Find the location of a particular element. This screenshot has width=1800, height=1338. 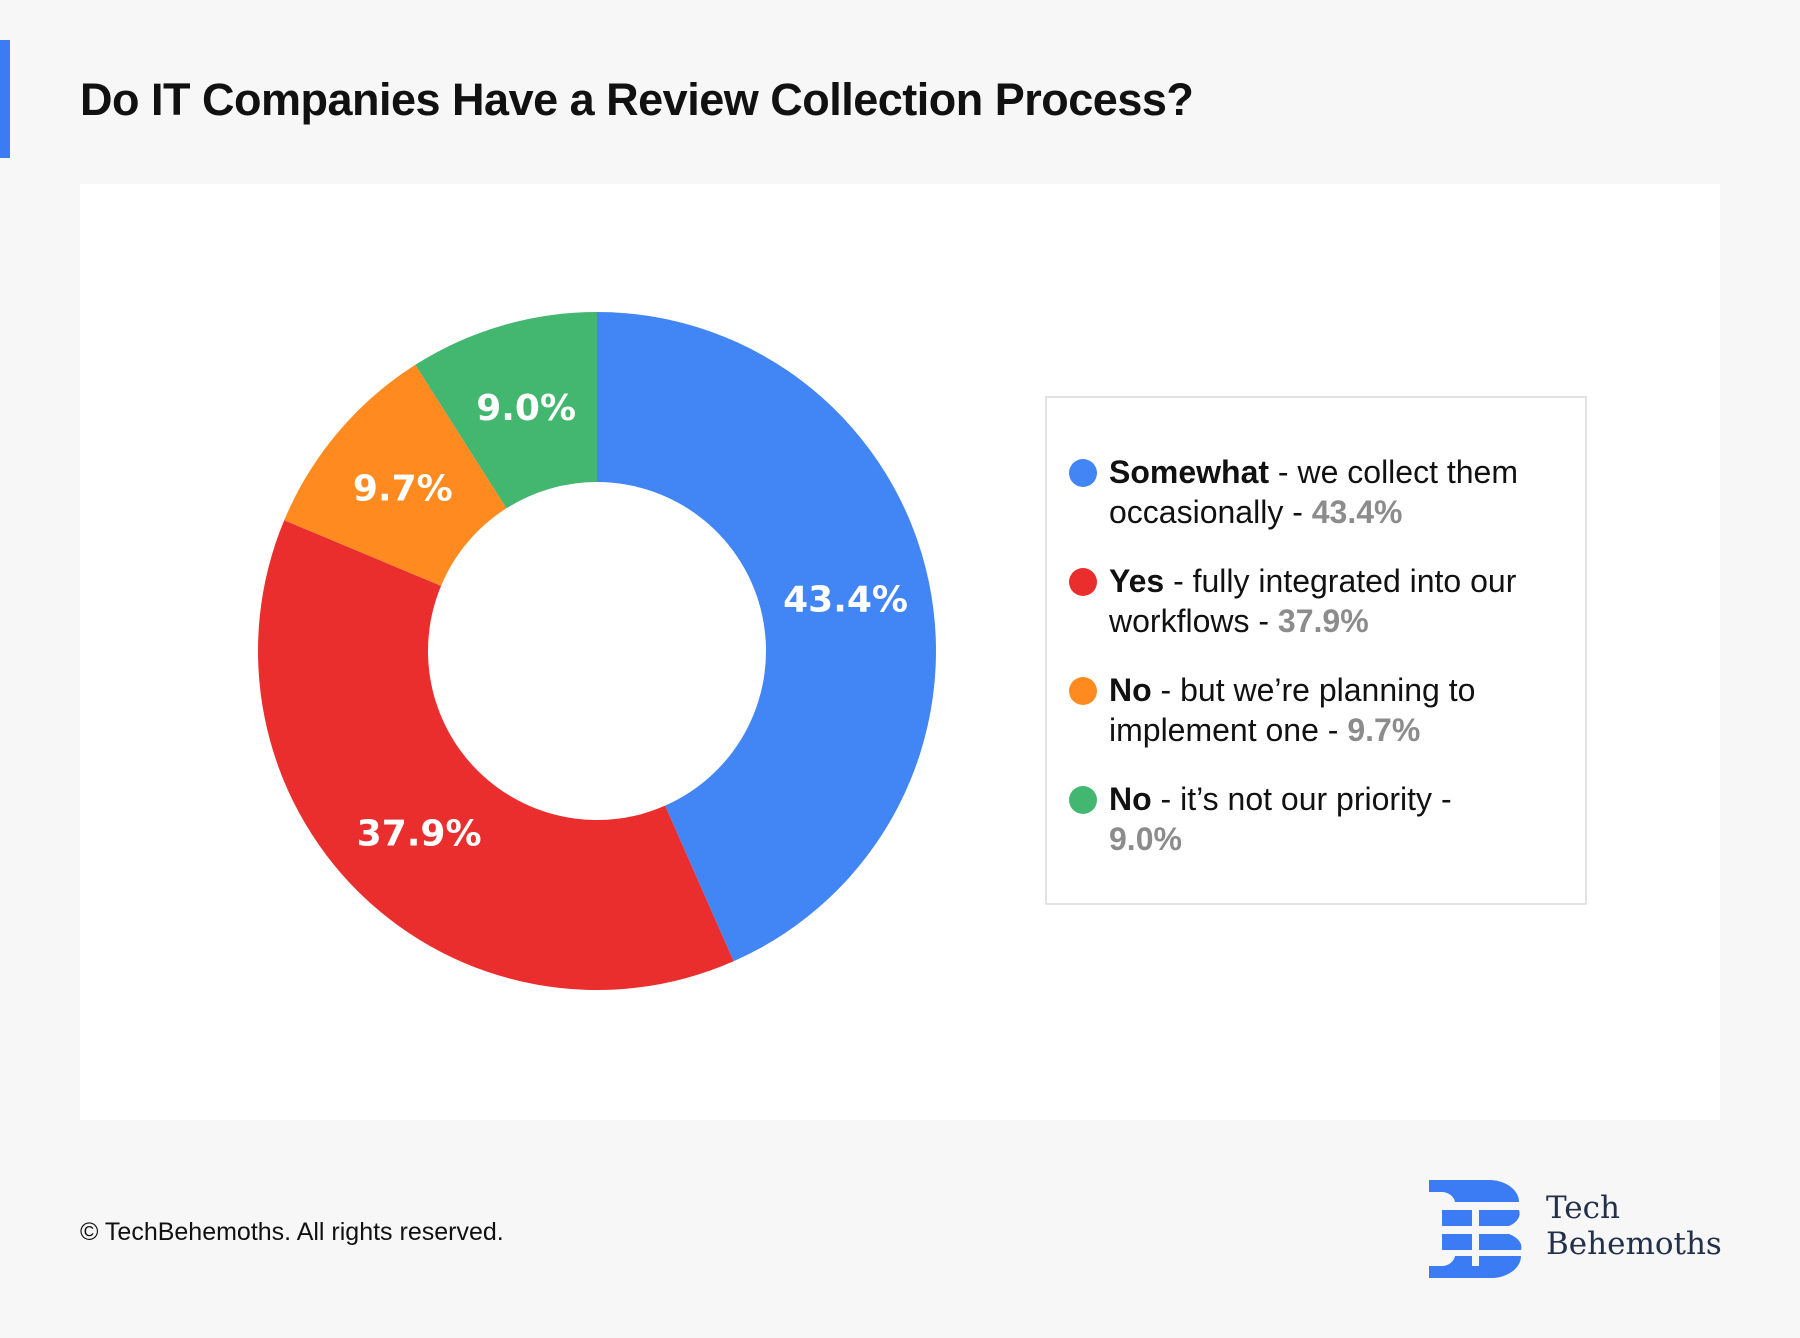

logo-line-2: Behemoths is located at coordinates (1634, 1244).